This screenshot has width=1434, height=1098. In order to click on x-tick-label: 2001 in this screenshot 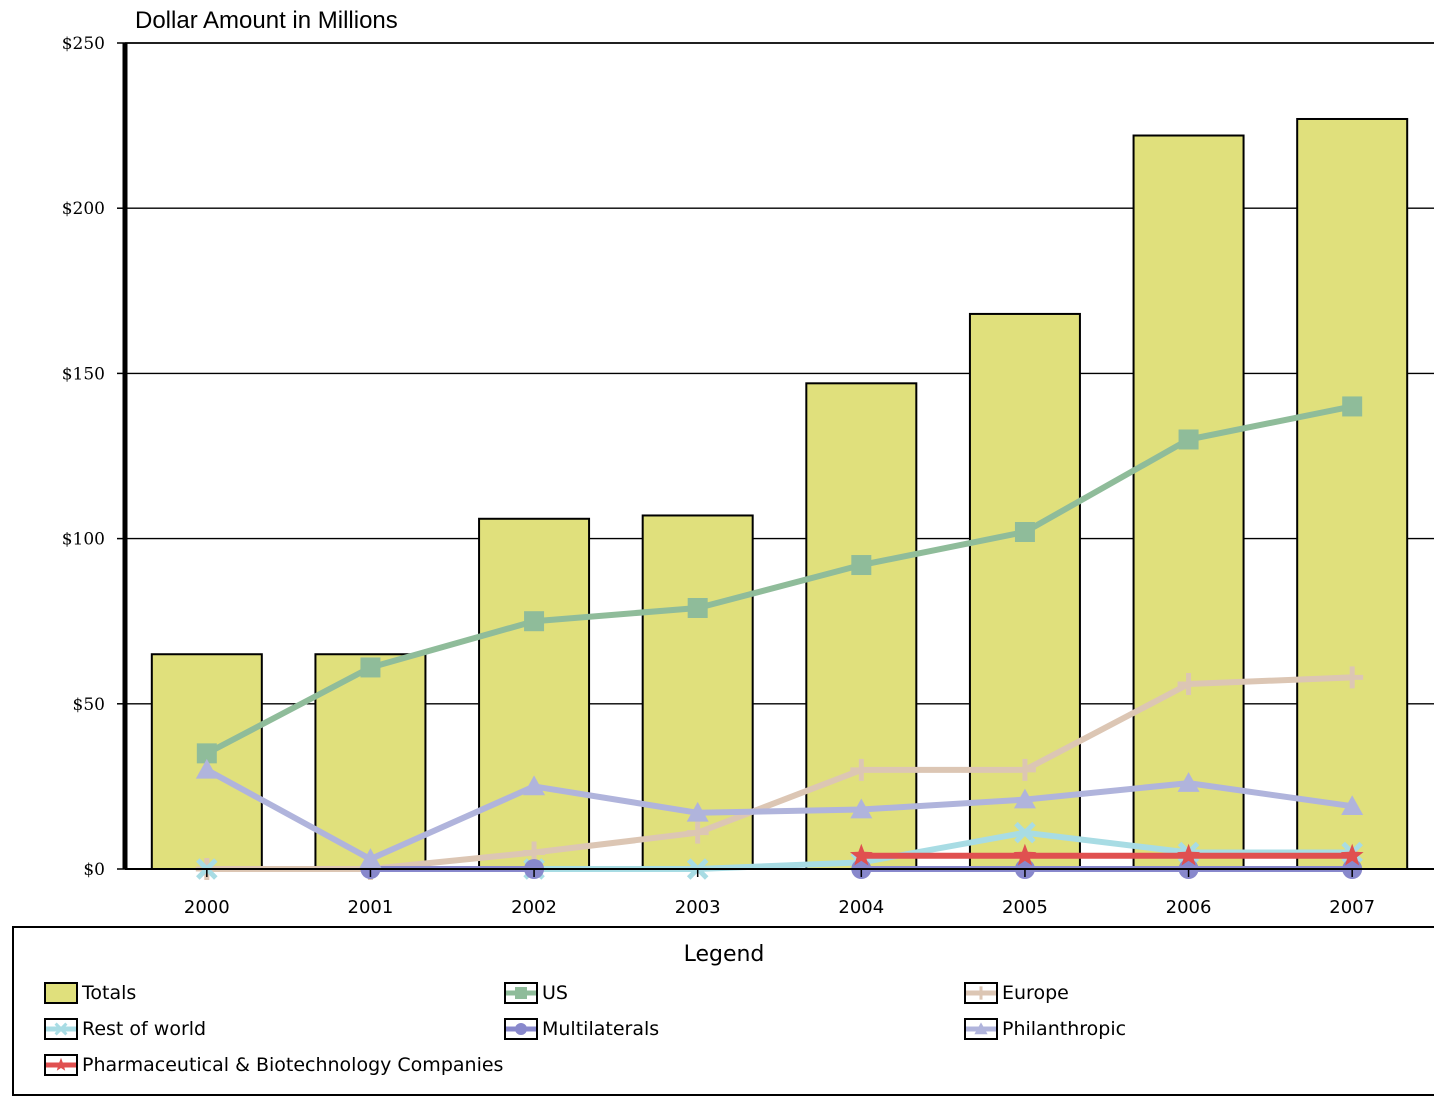, I will do `click(371, 907)`.